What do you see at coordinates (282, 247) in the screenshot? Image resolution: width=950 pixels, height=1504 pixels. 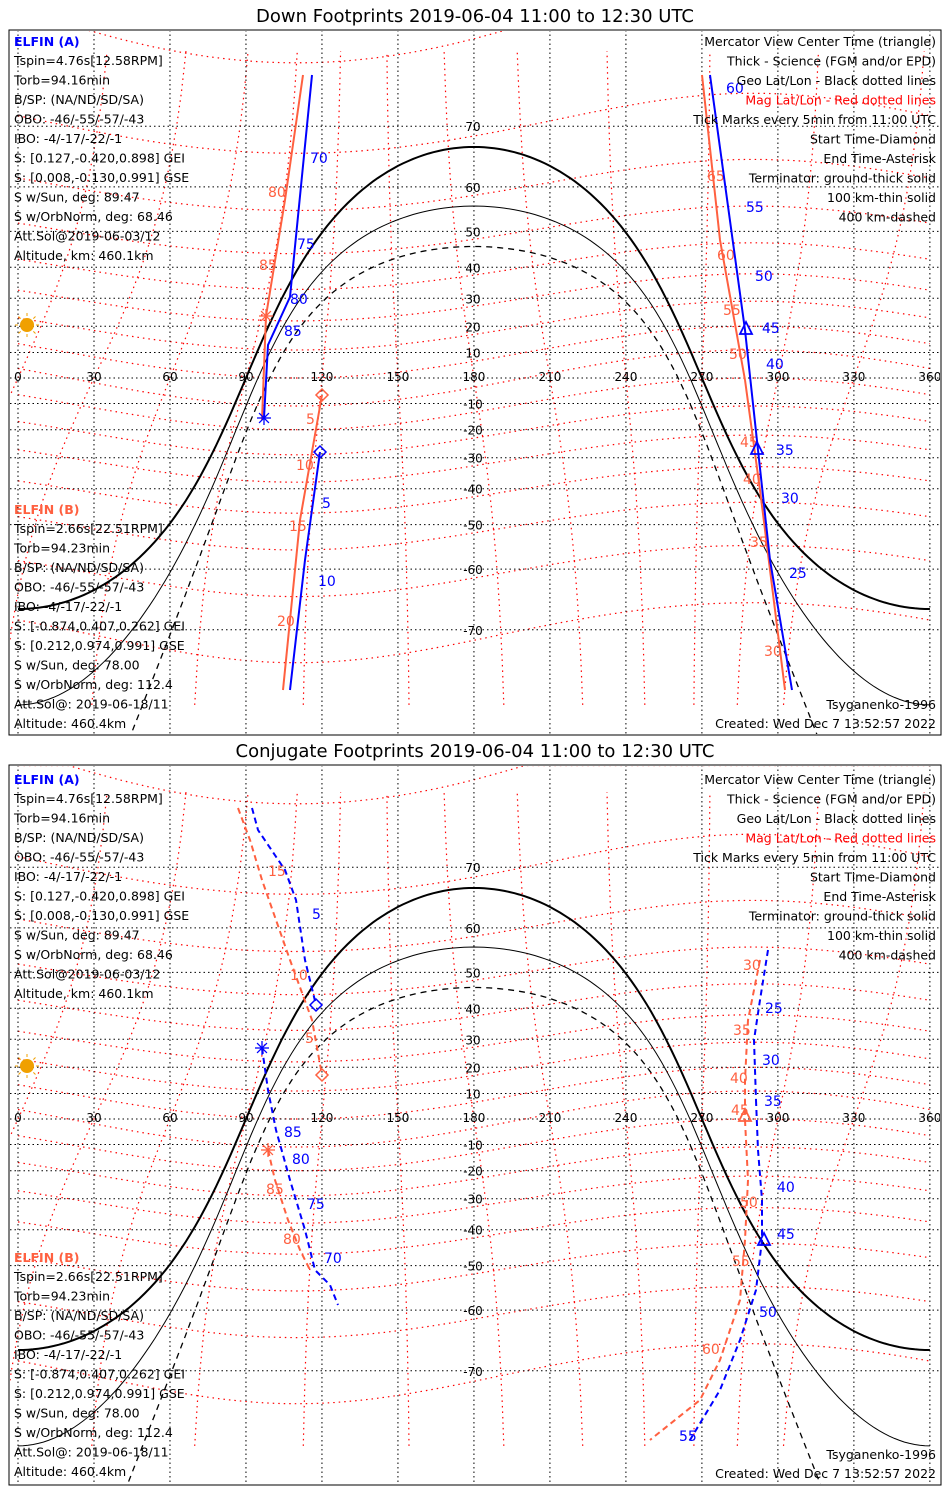 I see `footprint-track-a-left-red` at bounding box center [282, 247].